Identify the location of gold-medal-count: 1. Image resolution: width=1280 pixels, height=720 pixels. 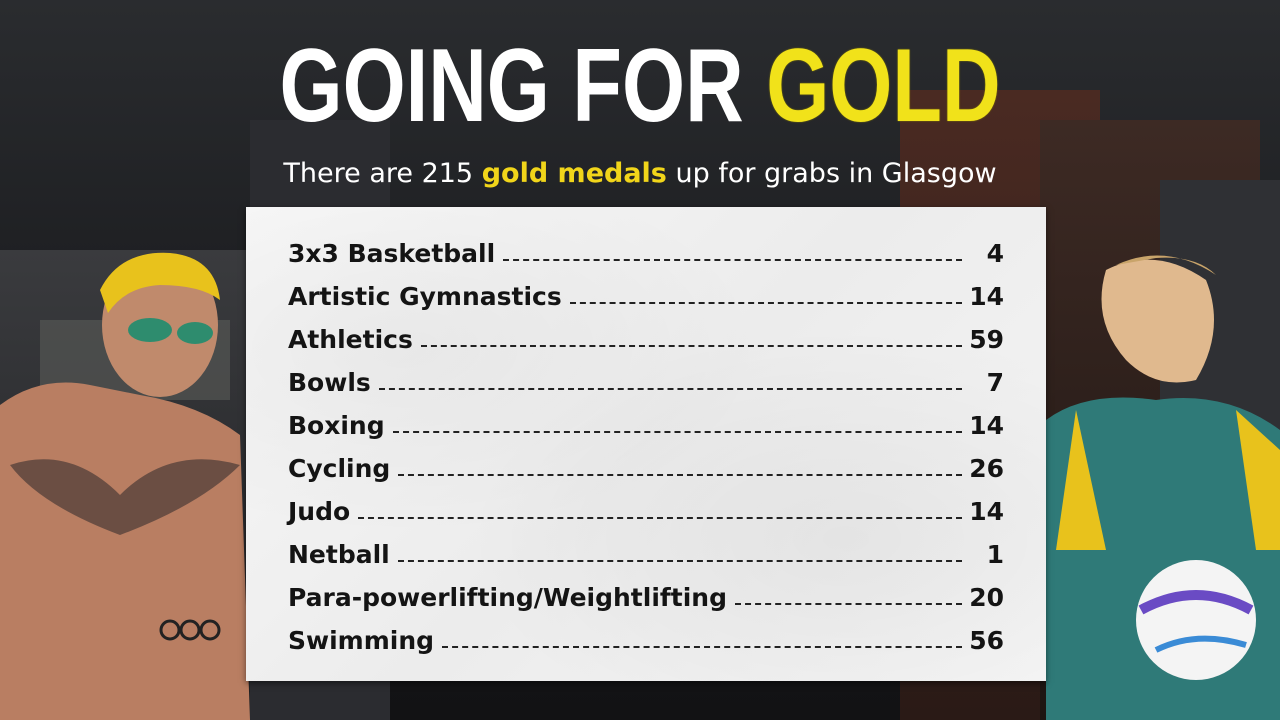
(995, 554).